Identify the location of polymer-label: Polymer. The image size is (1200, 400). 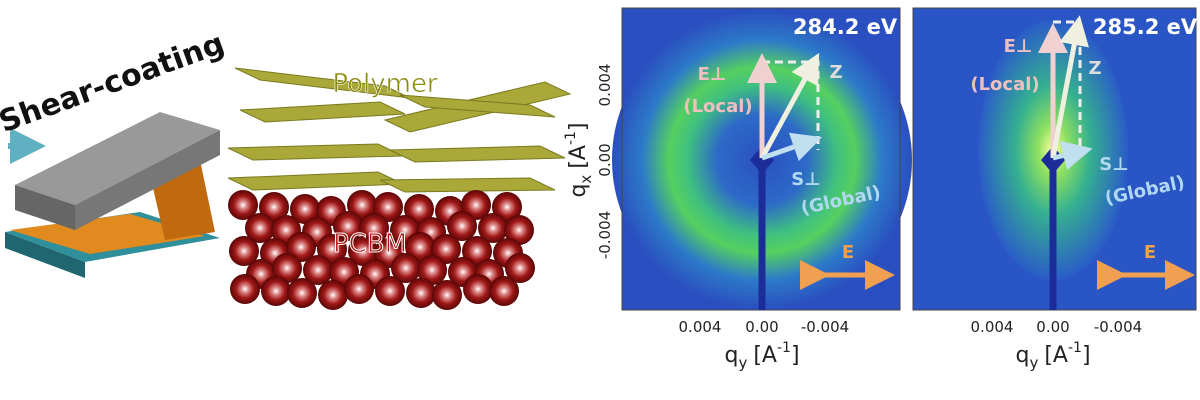
(385, 84).